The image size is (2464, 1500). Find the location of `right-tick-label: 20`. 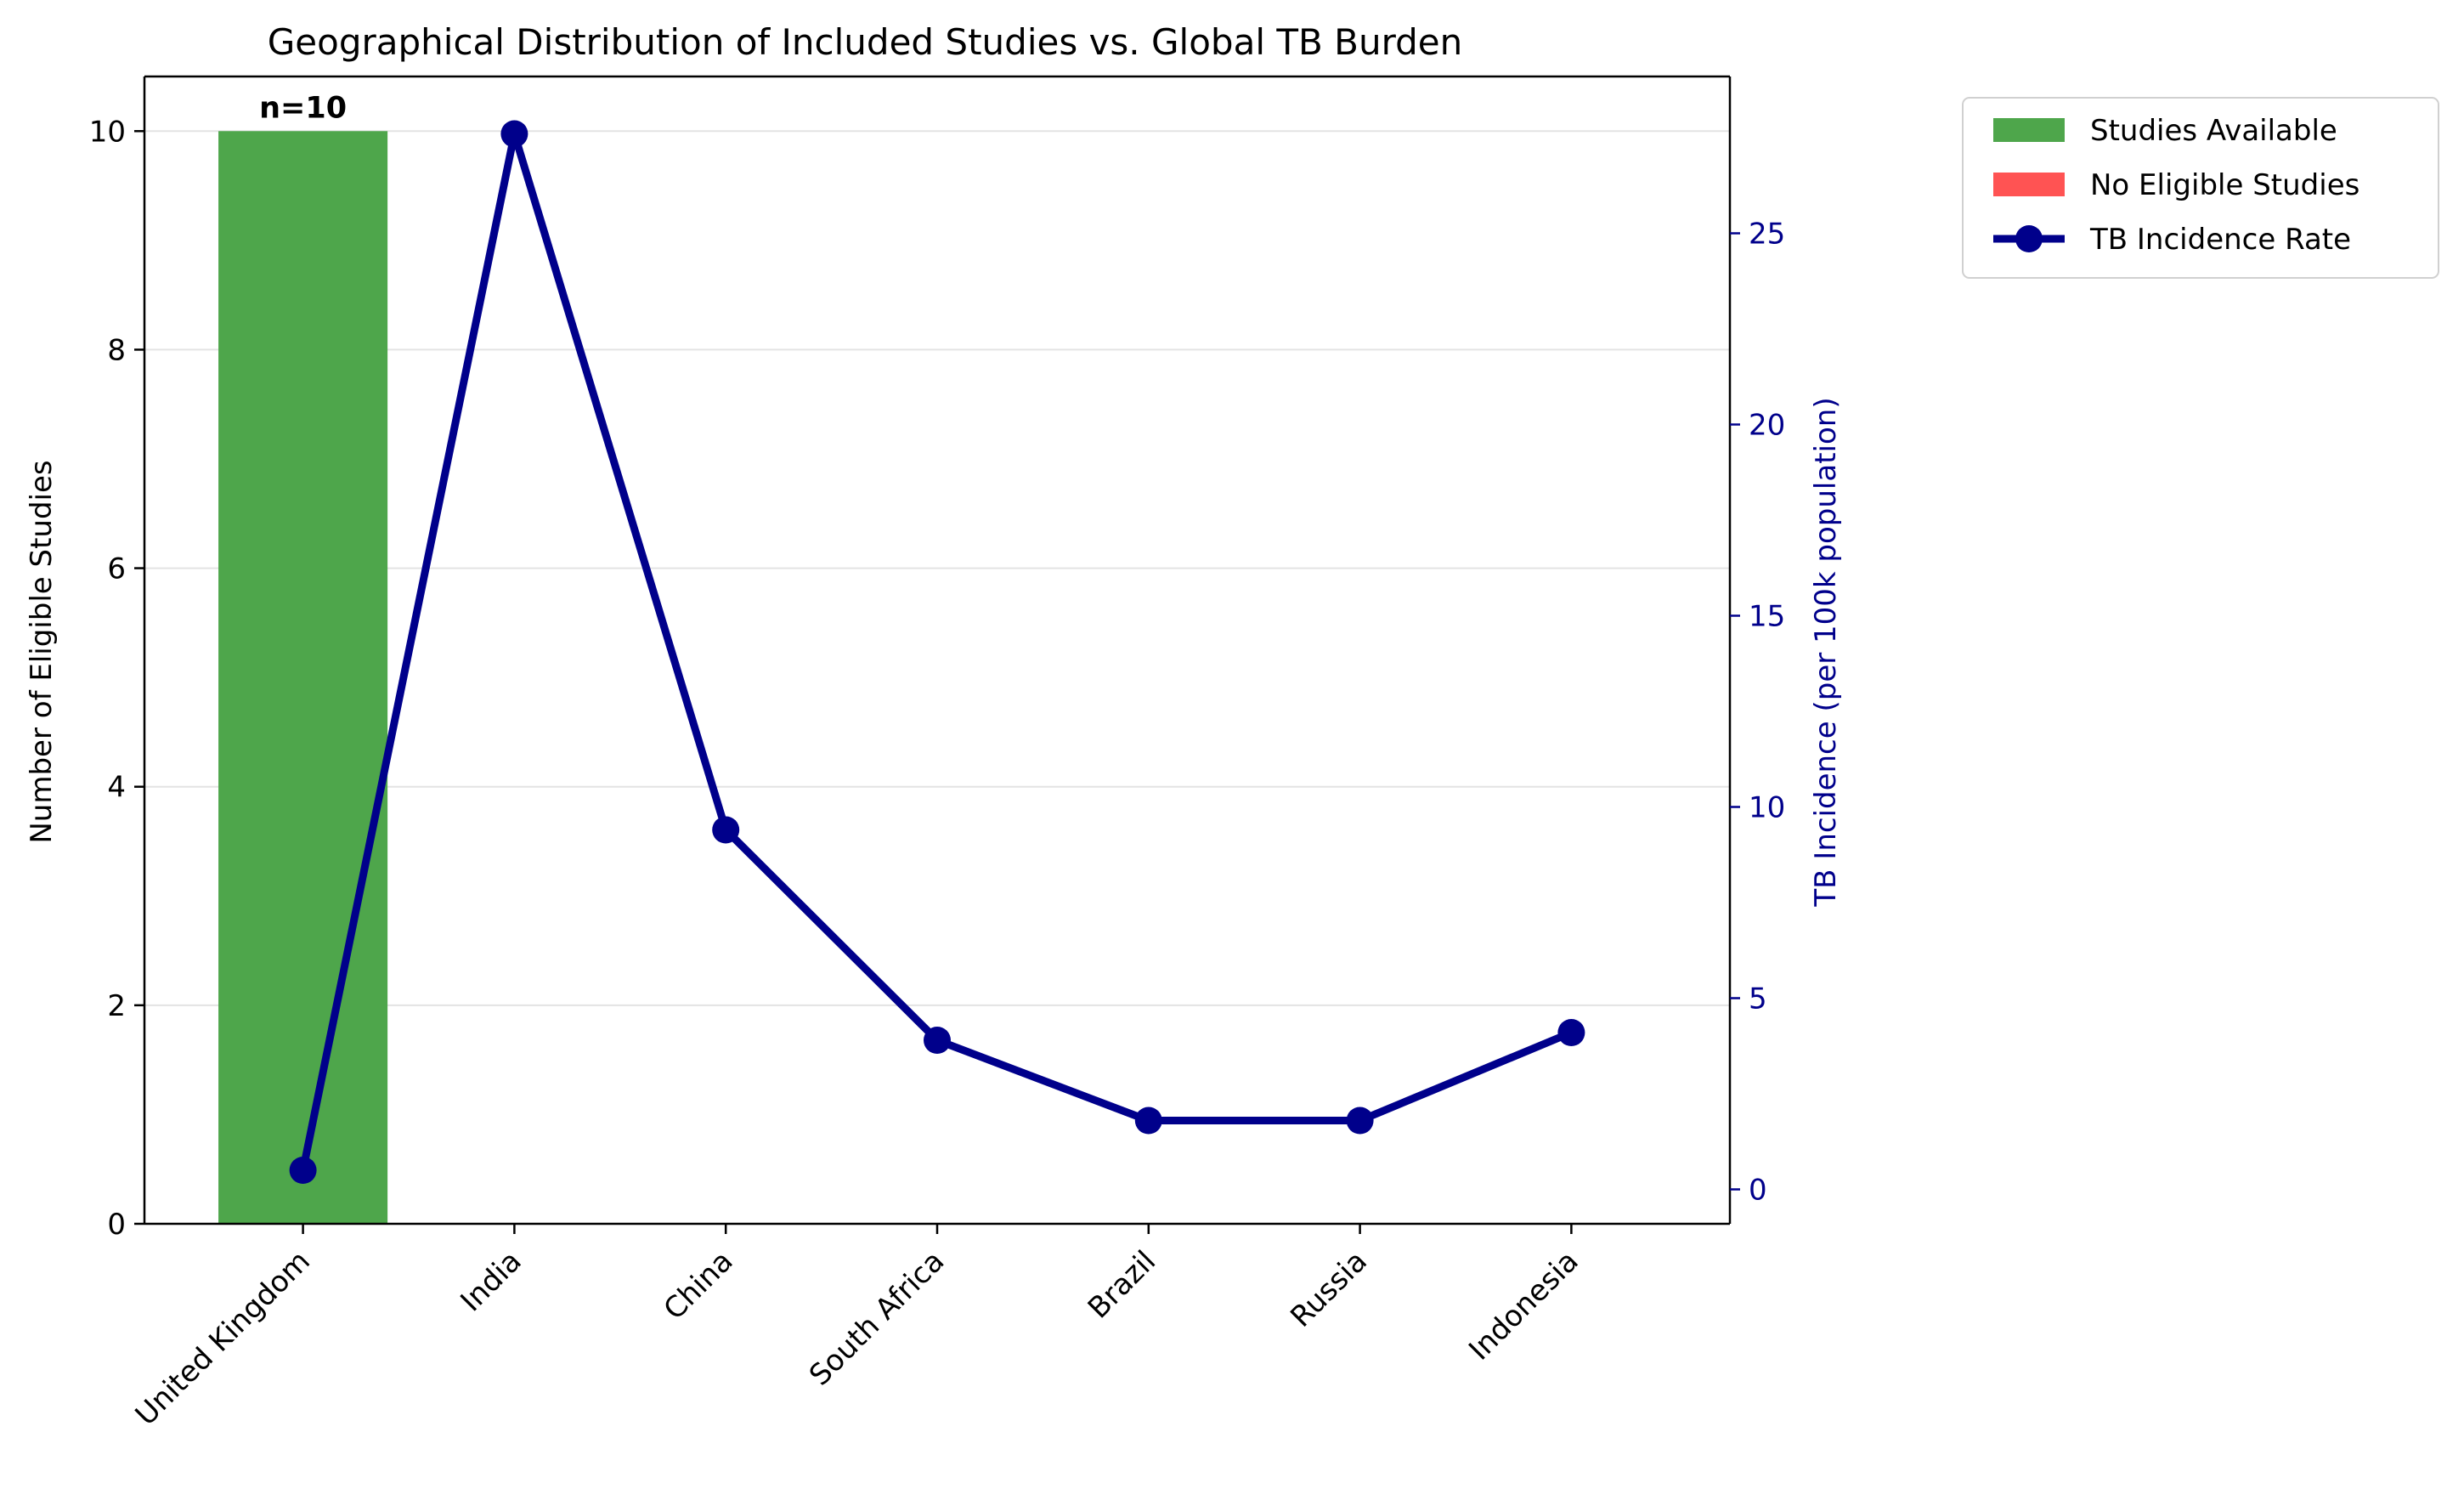

right-tick-label: 20 is located at coordinates (1767, 426).